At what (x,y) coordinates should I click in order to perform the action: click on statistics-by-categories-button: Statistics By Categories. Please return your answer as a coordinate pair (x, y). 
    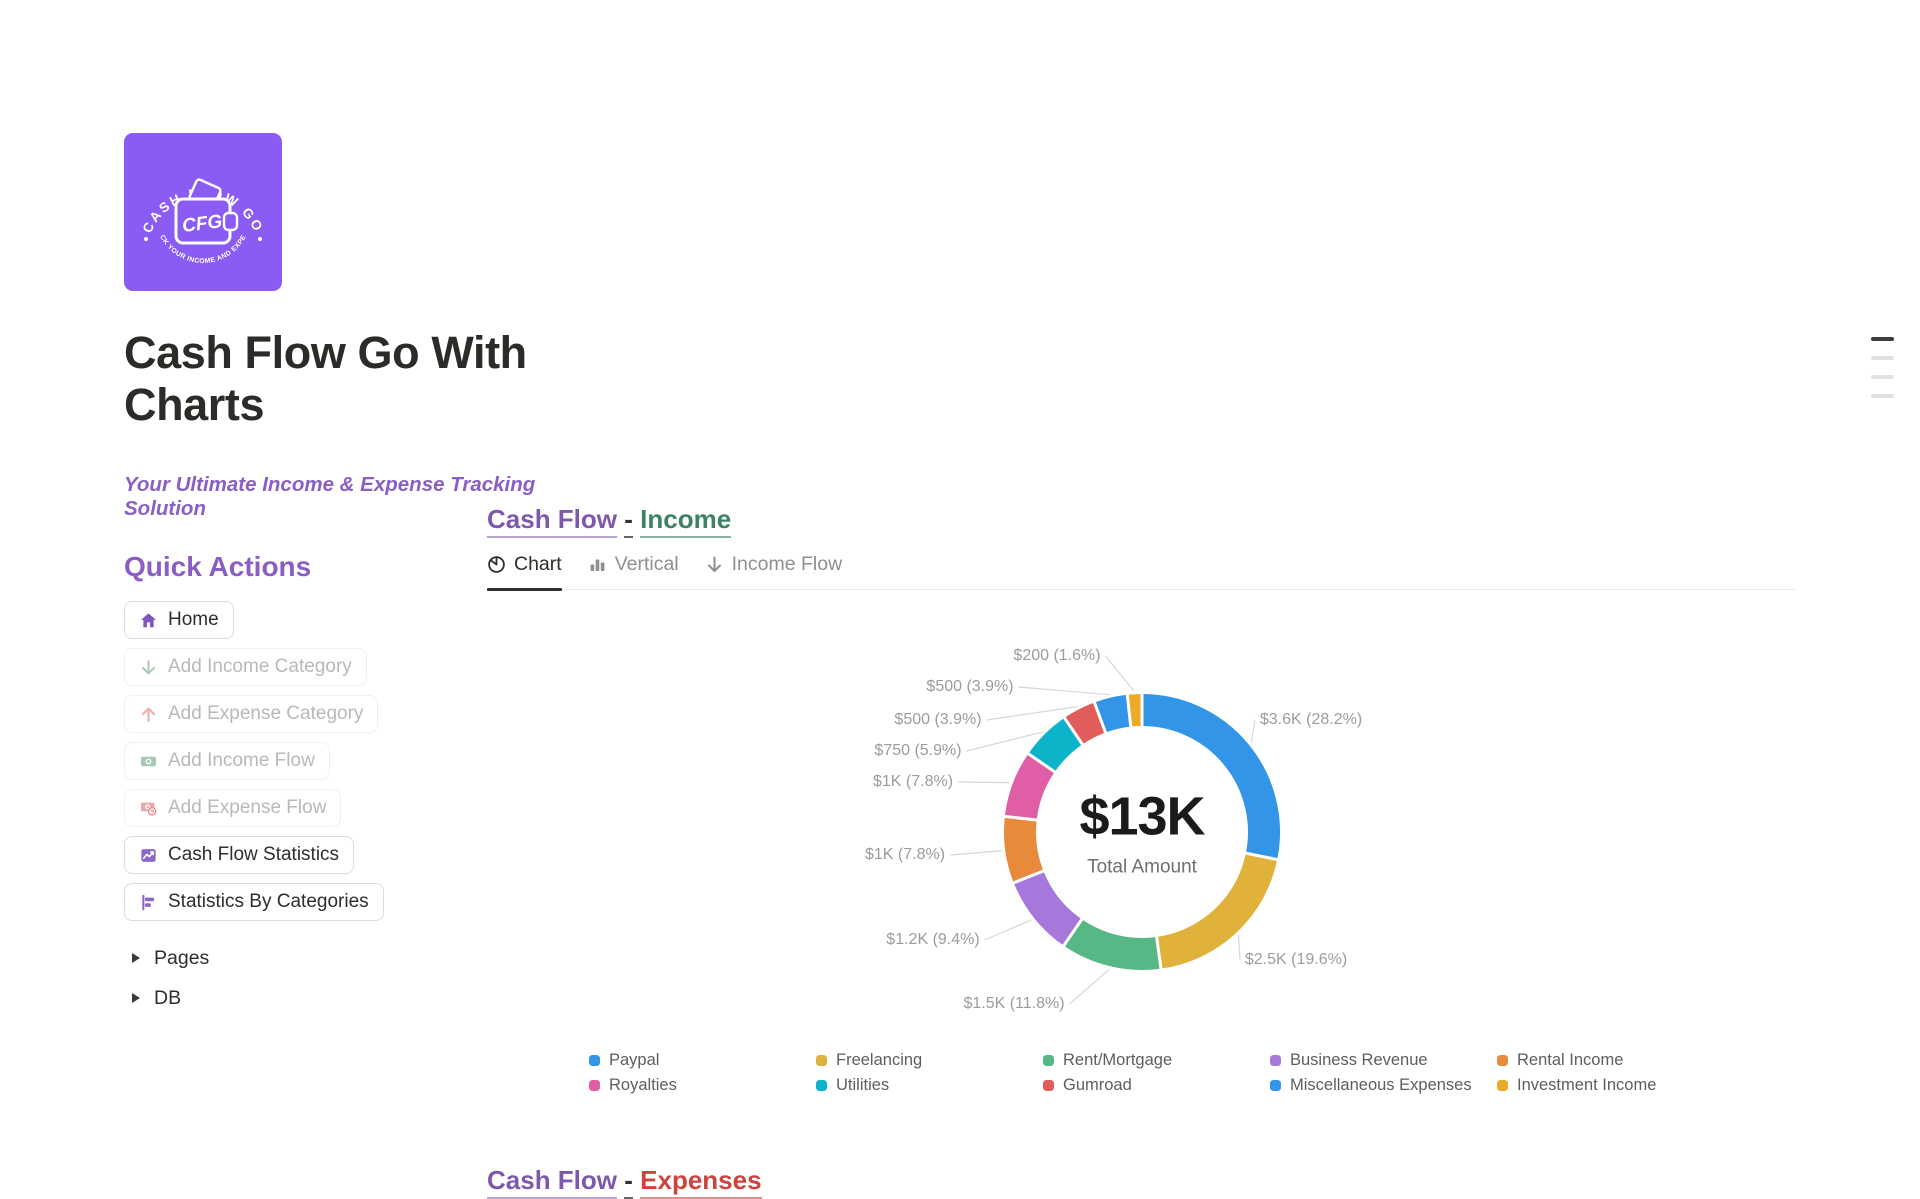
    Looking at the image, I should click on (254, 902).